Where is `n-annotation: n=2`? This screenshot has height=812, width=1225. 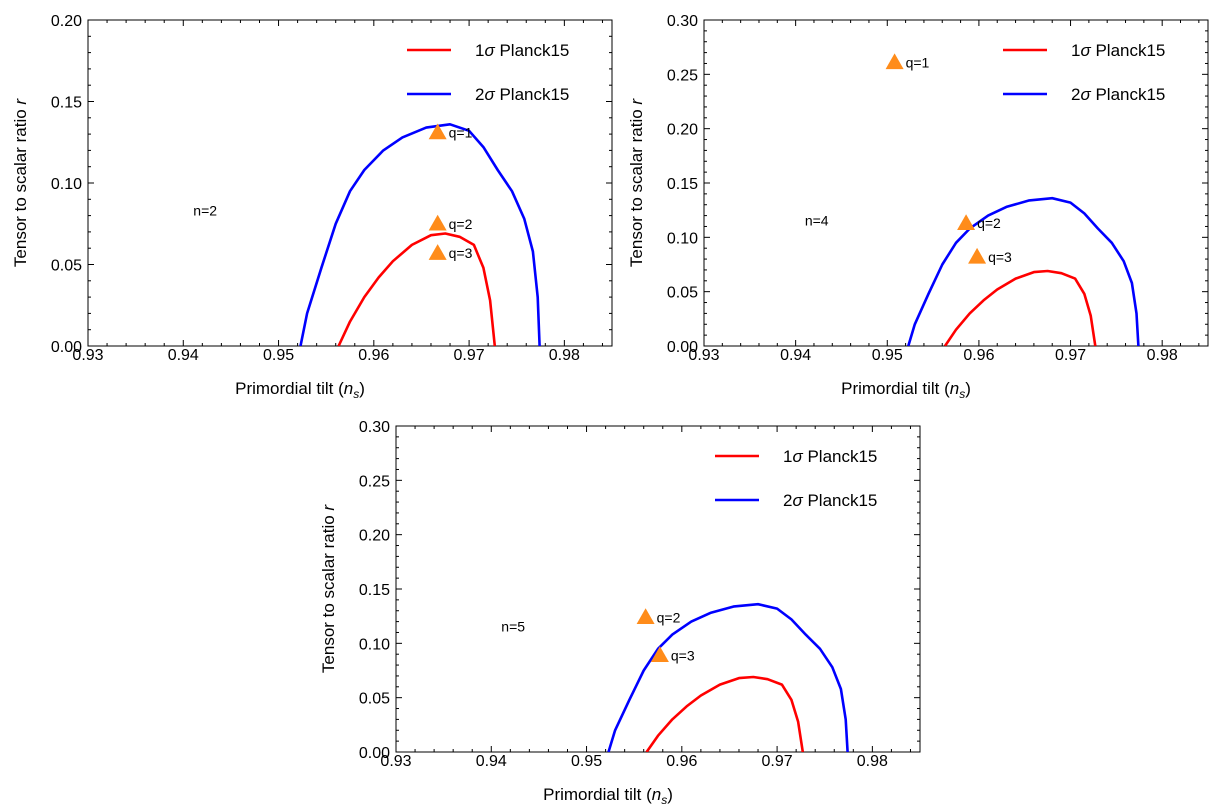 n-annotation: n=2 is located at coordinates (205, 211).